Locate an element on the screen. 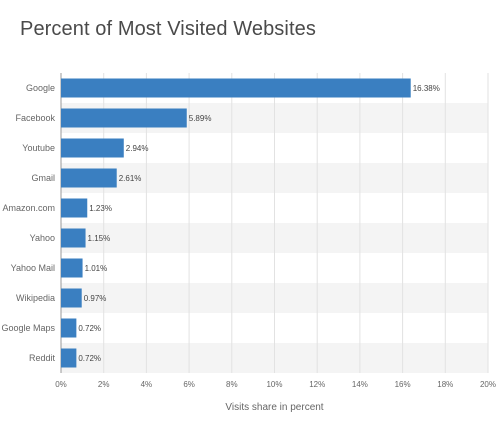 This screenshot has height=425, width=500. category-label: Google Maps is located at coordinates (28, 328).